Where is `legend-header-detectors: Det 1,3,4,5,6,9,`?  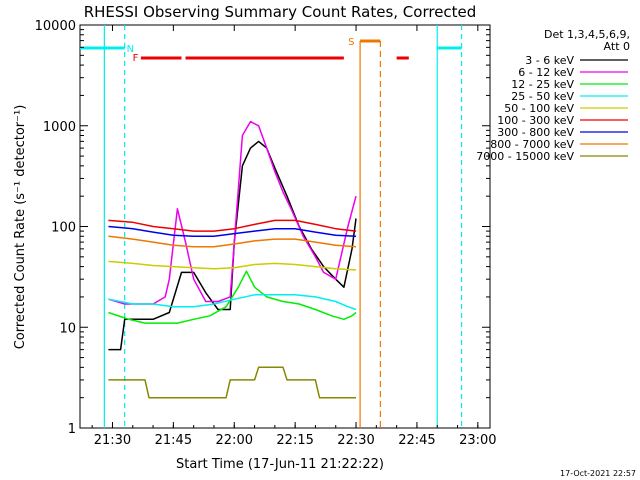 legend-header-detectors: Det 1,3,4,5,6,9, is located at coordinates (587, 34).